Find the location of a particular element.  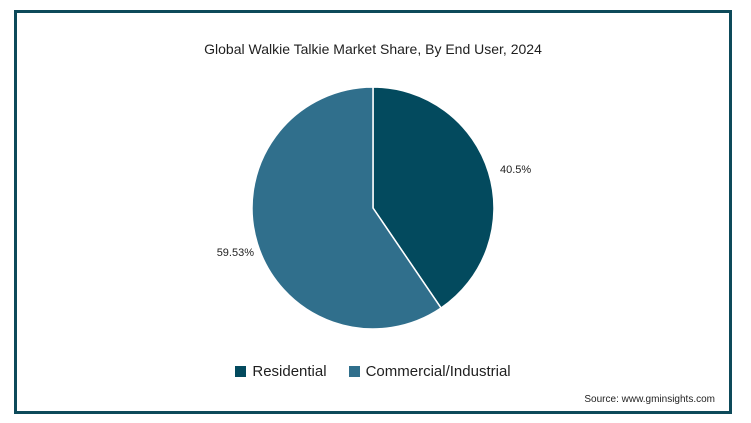

legend-item-commercial-industrial: Commercial/Industrial is located at coordinates (429, 371).